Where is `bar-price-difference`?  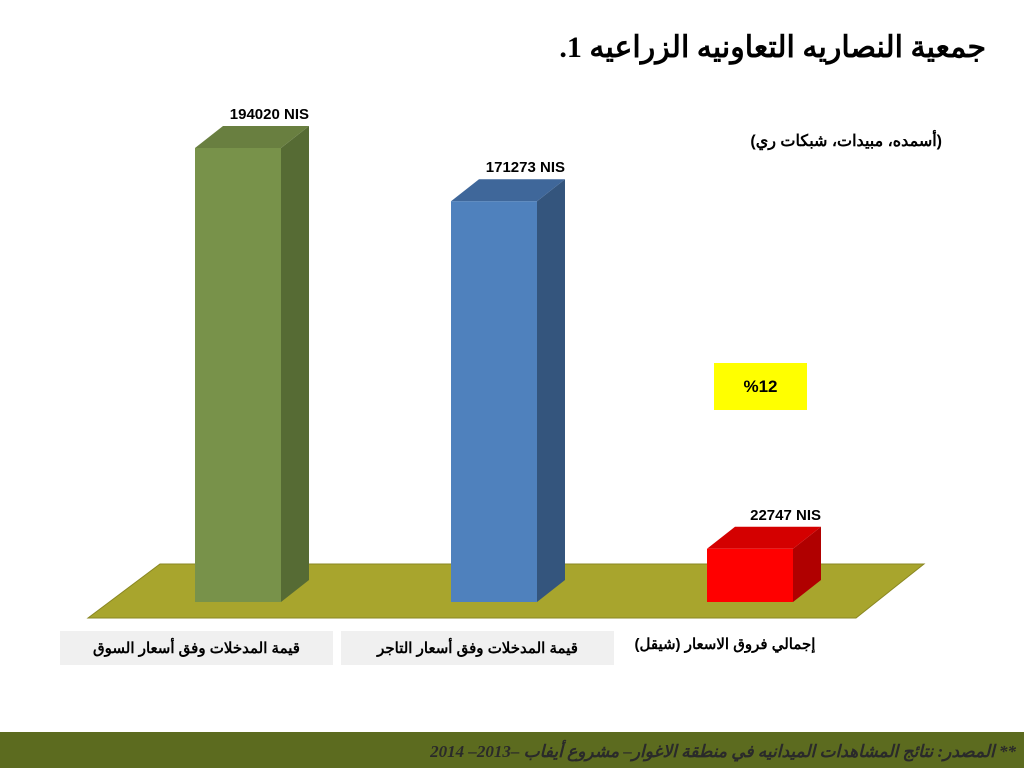 bar-price-difference is located at coordinates (764, 564).